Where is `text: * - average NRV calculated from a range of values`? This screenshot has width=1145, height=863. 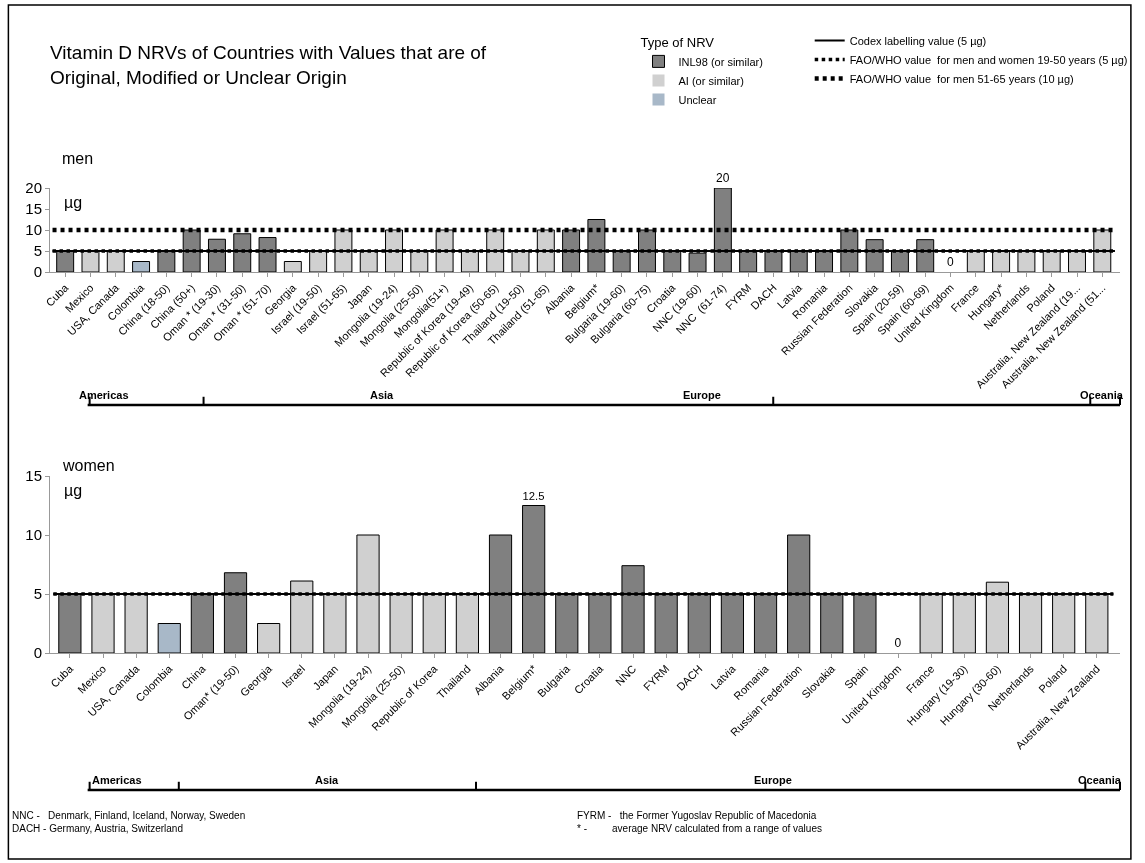
text: * - average NRV calculated from a range of values is located at coordinates (699, 828).